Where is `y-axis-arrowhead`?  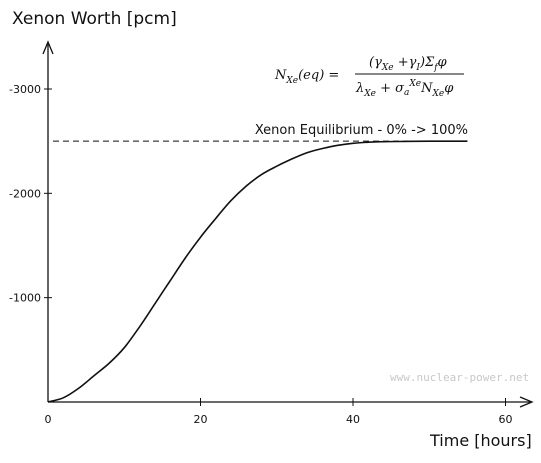
y-axis-arrowhead is located at coordinates (48, 47).